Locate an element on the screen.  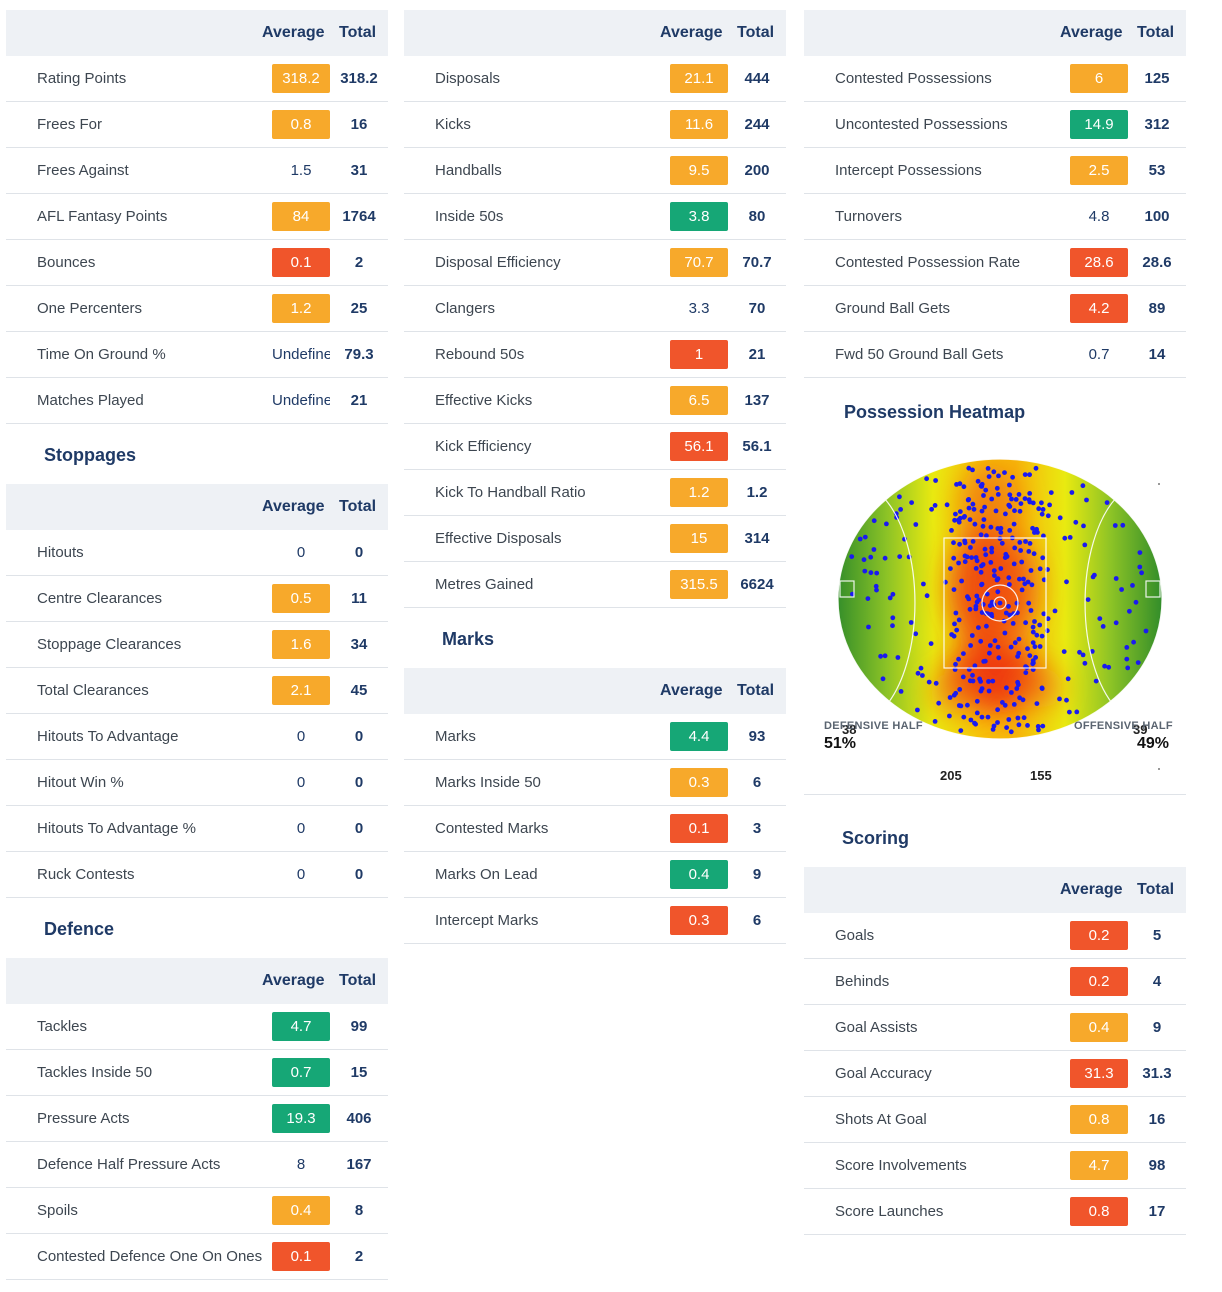
stat-label: Disposal Efficiency is located at coordinates (498, 262).